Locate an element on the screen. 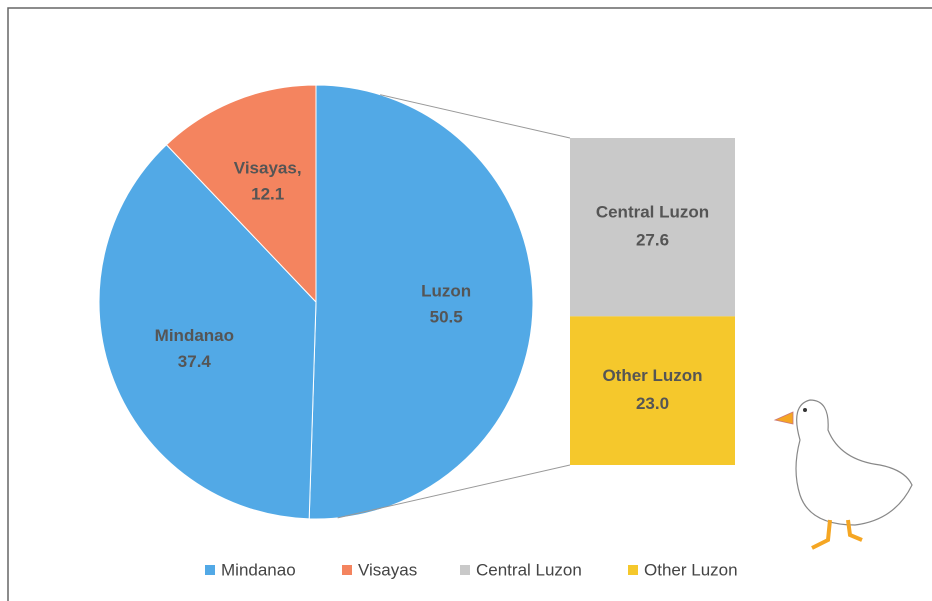 The height and width of the screenshot is (601, 932). segment-label: Other Luzon is located at coordinates (652, 375).